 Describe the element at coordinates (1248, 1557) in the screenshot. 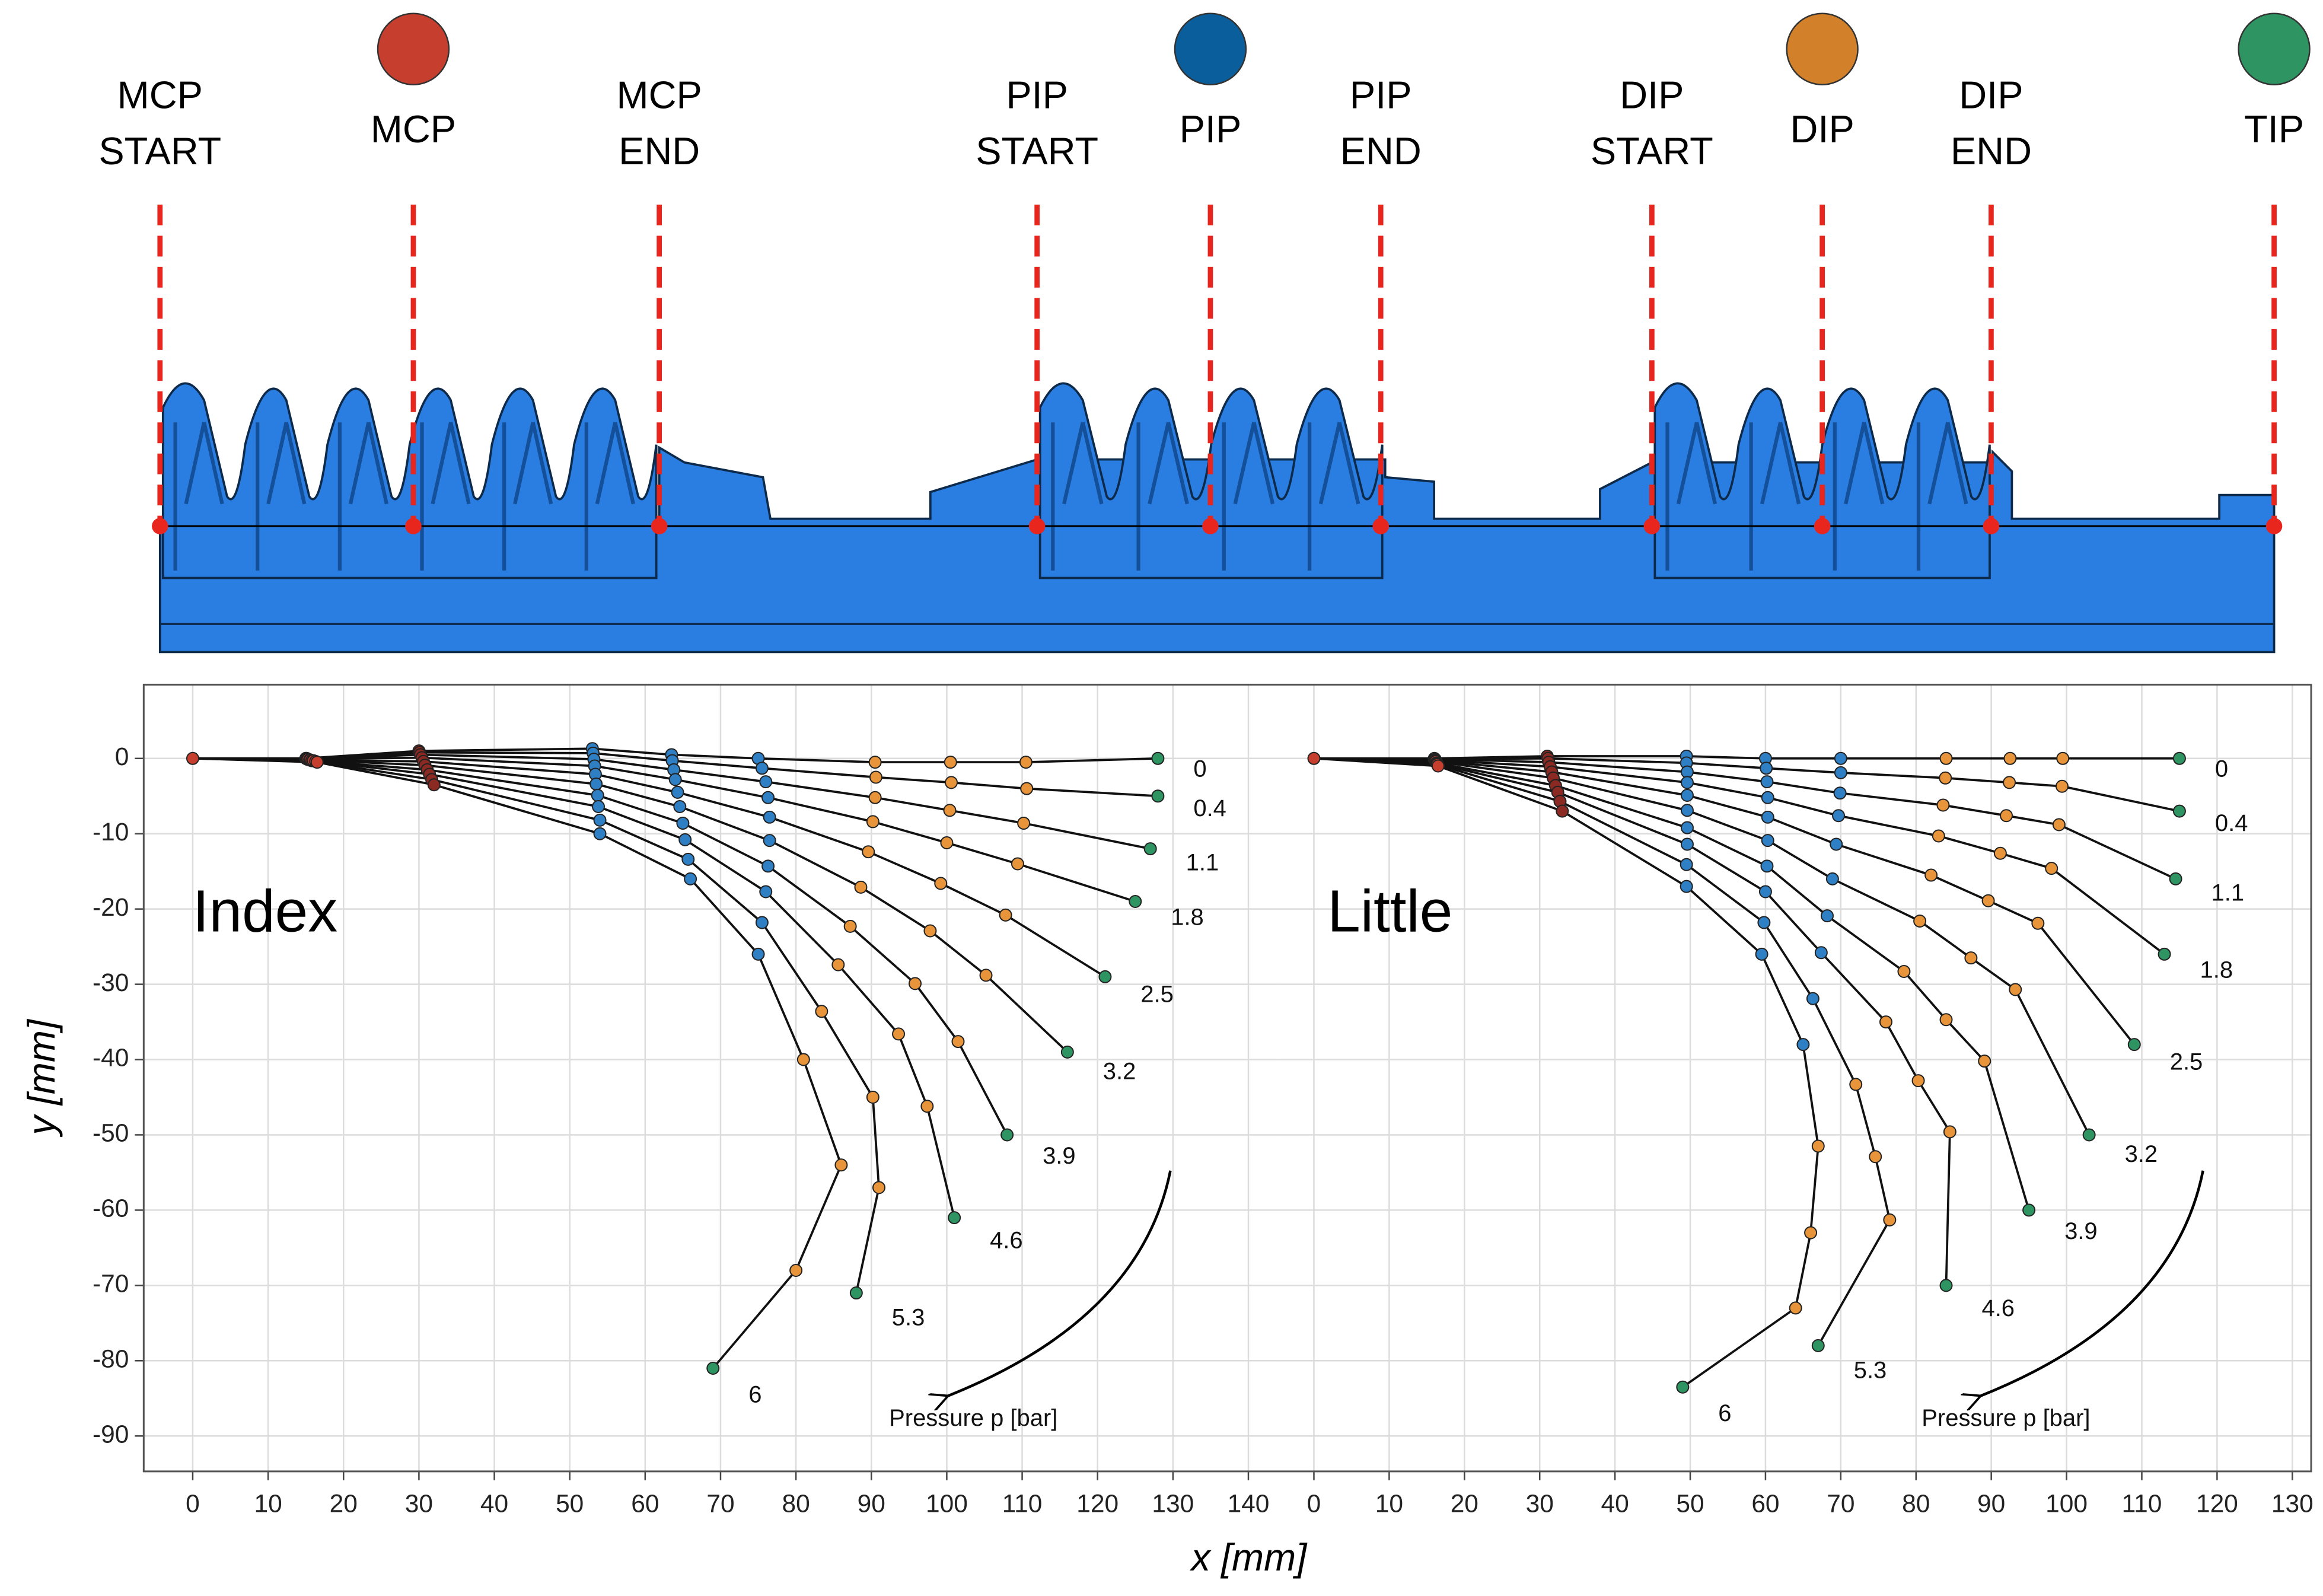

I see `x-axis-label: x [mm]` at that location.